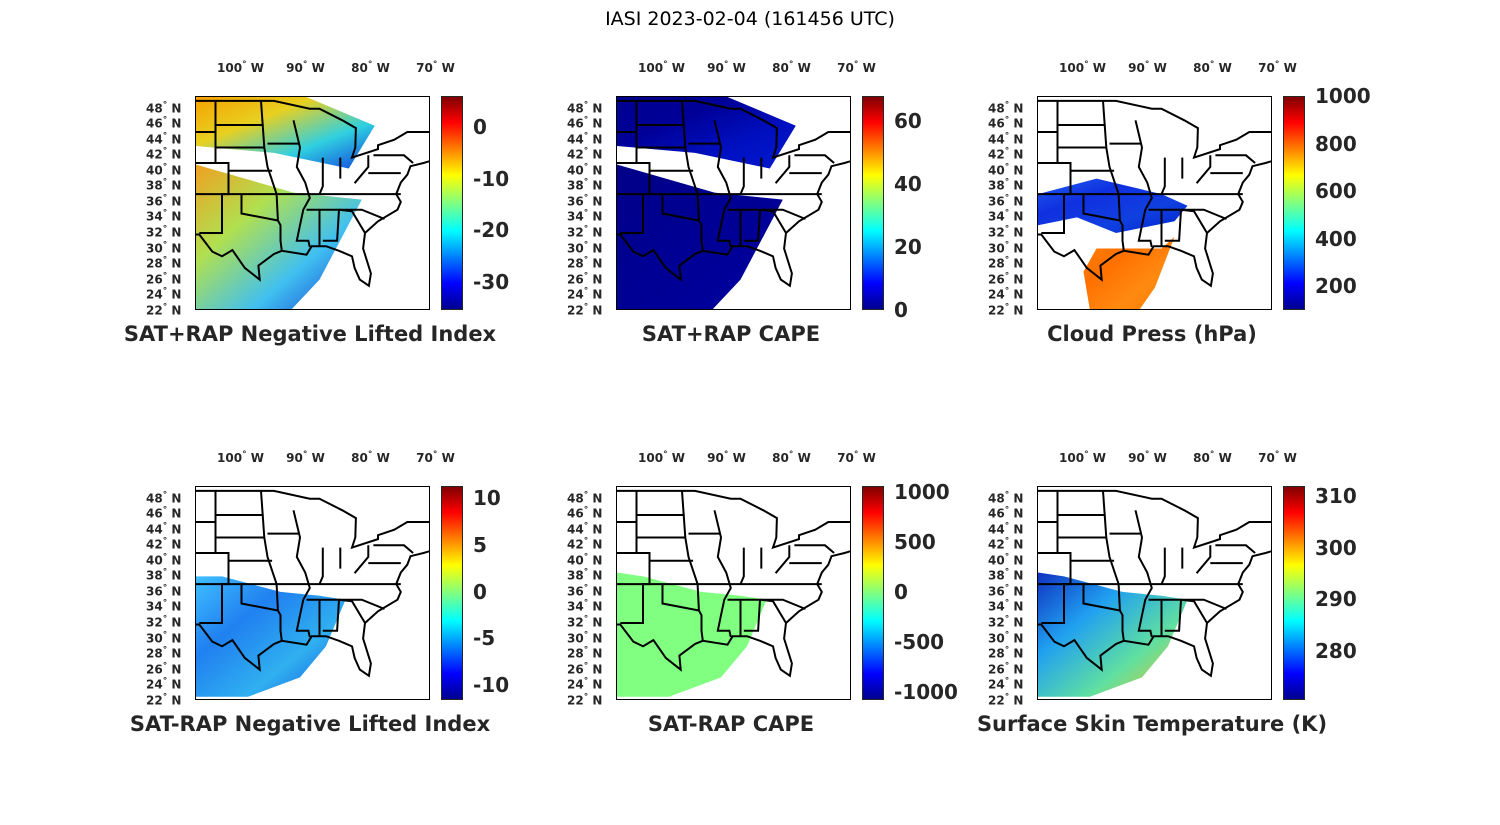  I want to click on panel-title: SAT-RAP Negative Lifted Index, so click(310, 724).